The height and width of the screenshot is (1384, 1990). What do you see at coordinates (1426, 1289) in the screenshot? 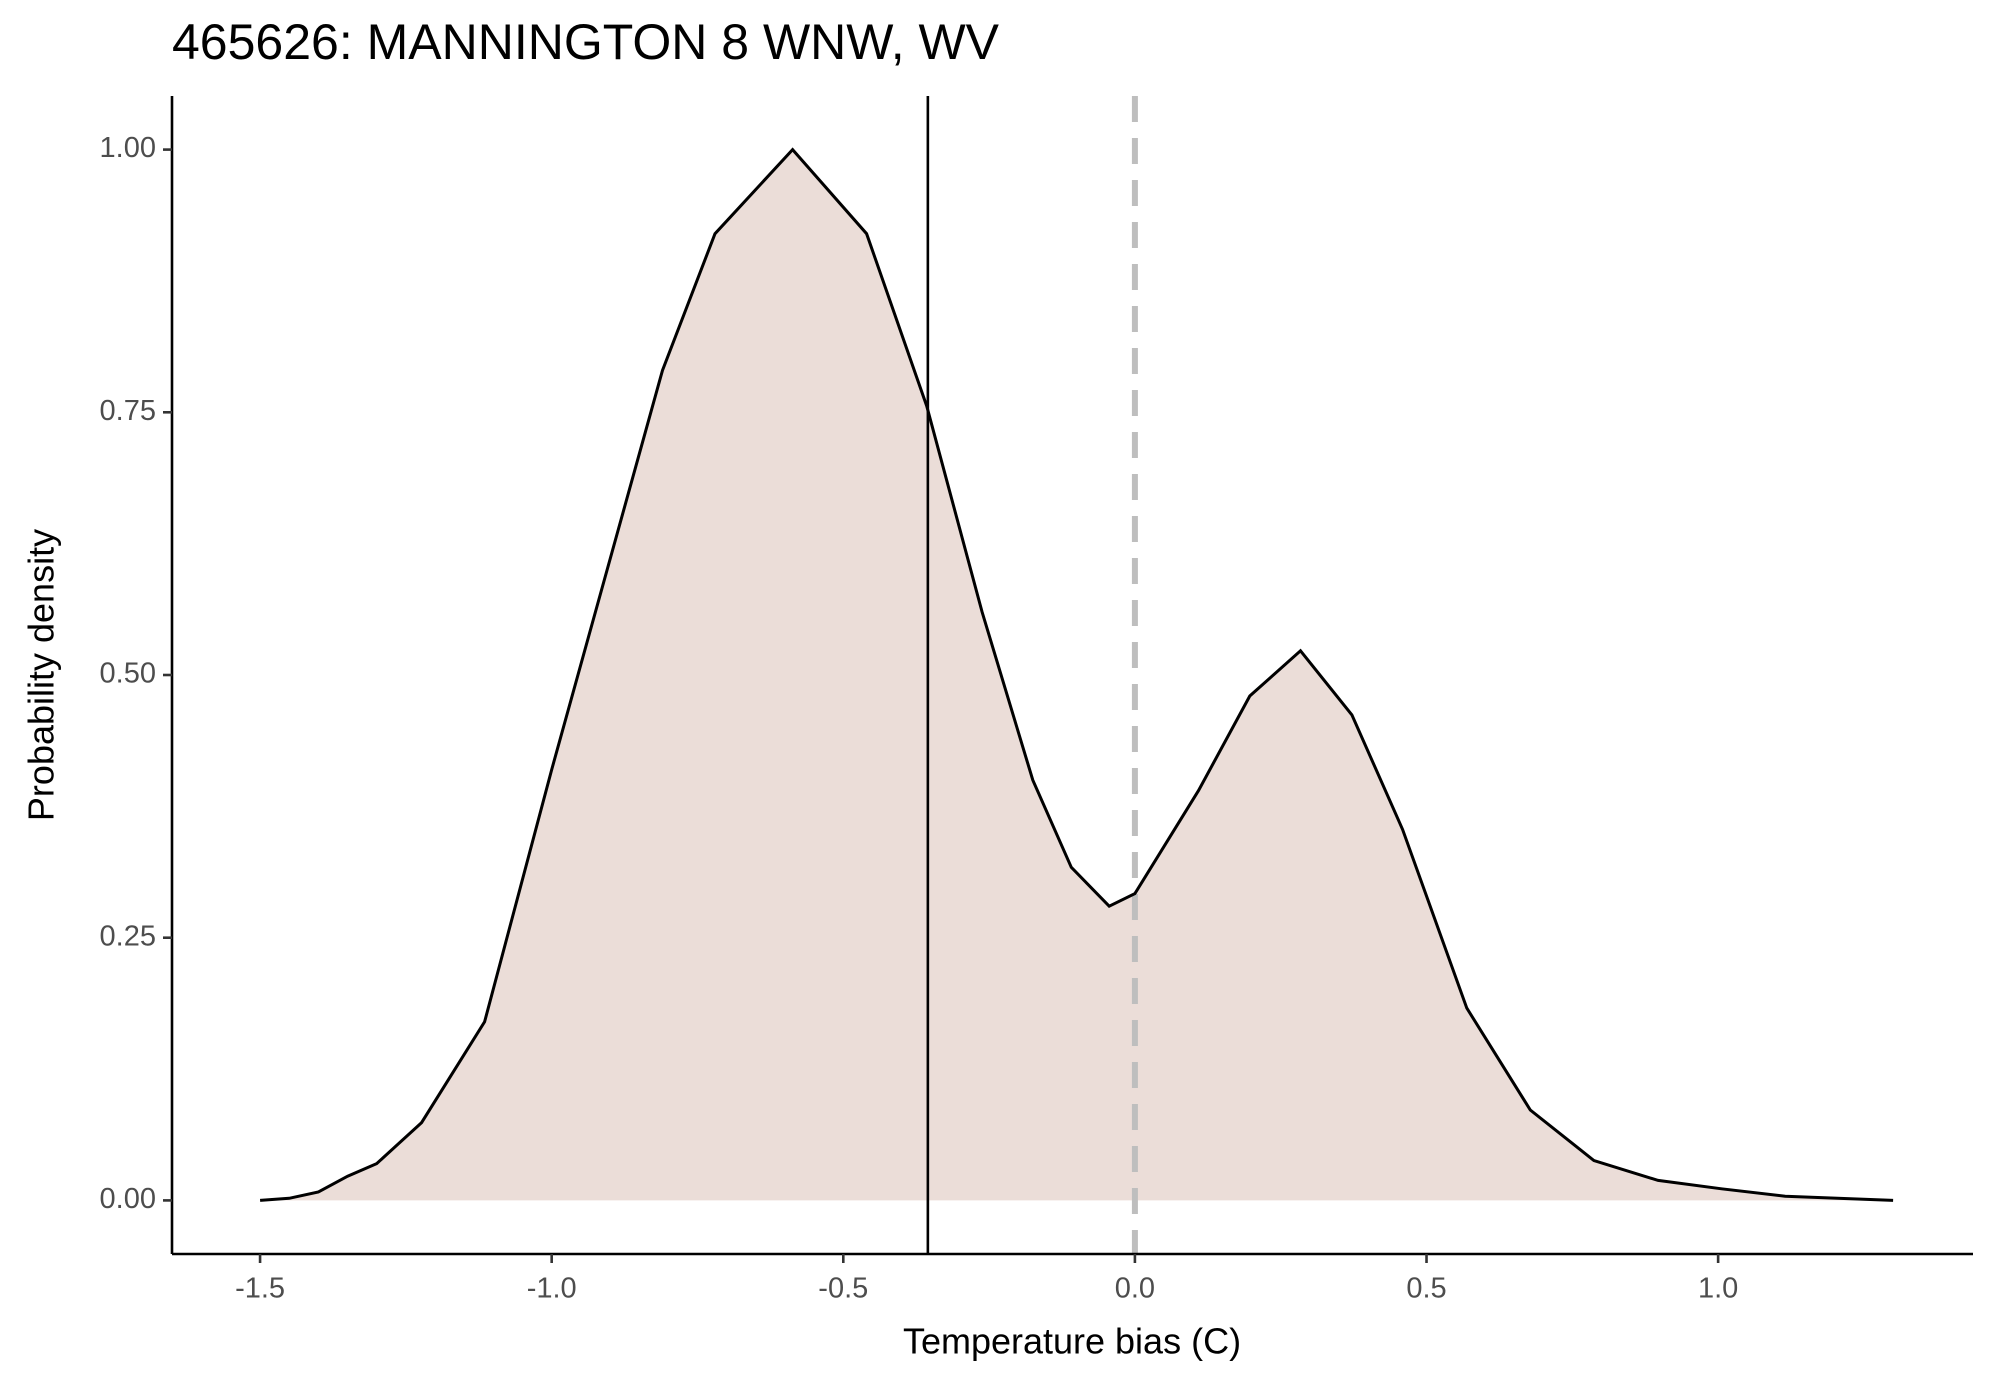
I see `x-tick-label: 0.5` at bounding box center [1426, 1289].